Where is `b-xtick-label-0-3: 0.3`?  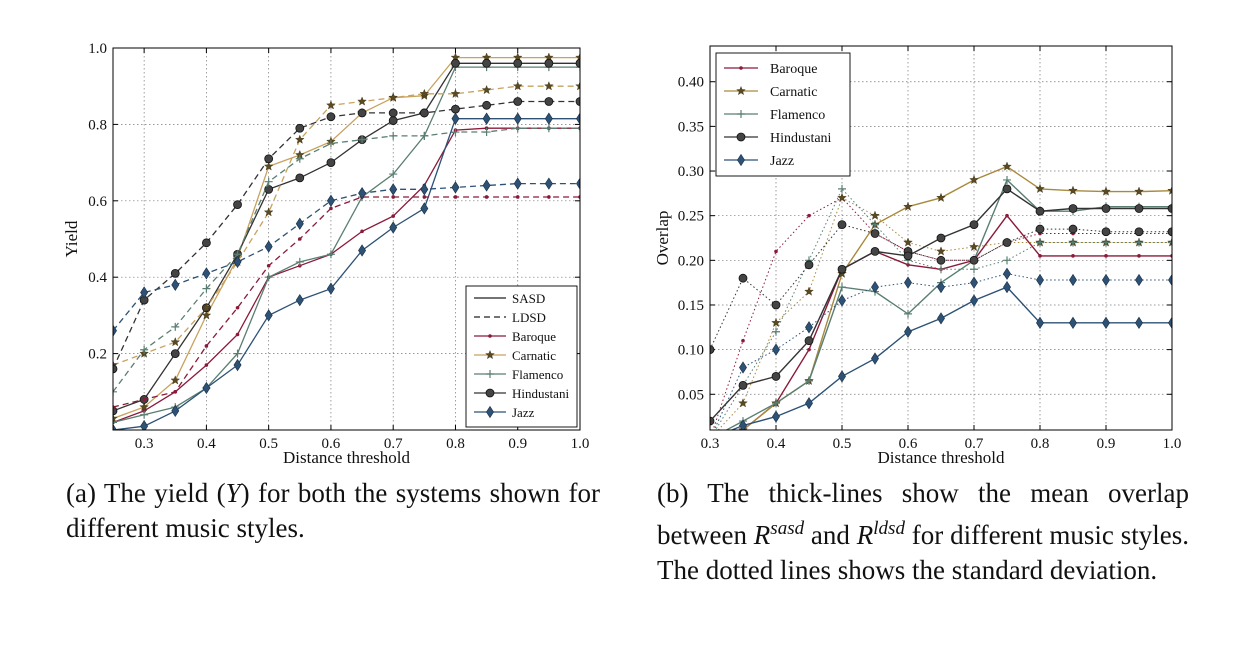 b-xtick-label-0-3: 0.3 is located at coordinates (710, 444).